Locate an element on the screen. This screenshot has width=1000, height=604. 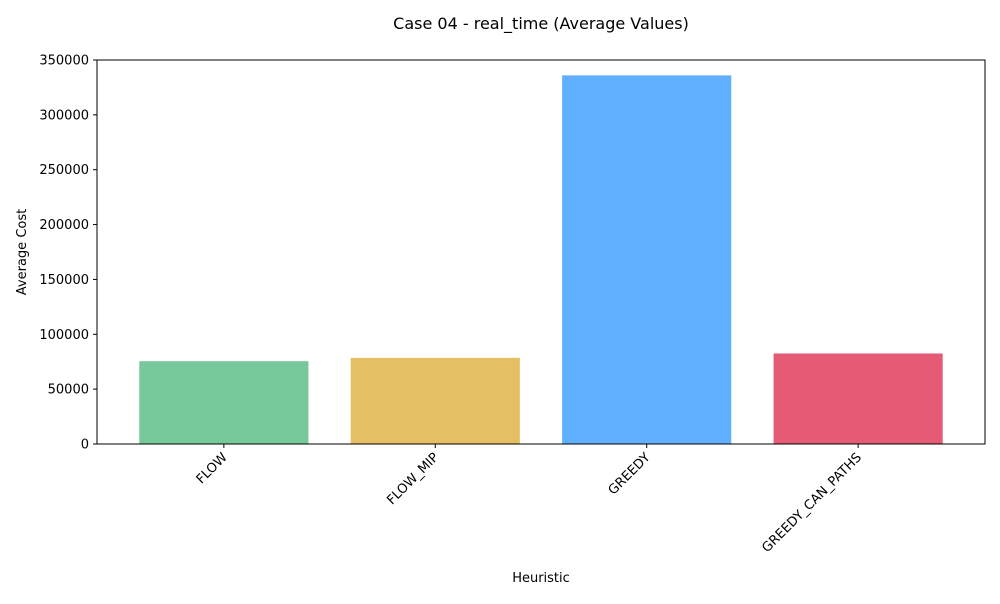
y-tick-label: 0 is located at coordinates (85, 445).